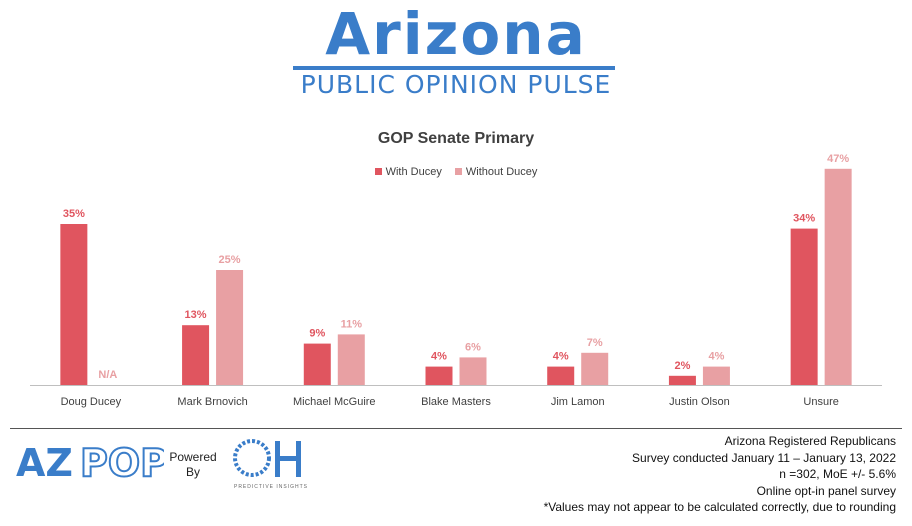  Describe the element at coordinates (317, 334) in the screenshot. I see `data-label-with-ducey-michael-mcguire: 9%` at that location.